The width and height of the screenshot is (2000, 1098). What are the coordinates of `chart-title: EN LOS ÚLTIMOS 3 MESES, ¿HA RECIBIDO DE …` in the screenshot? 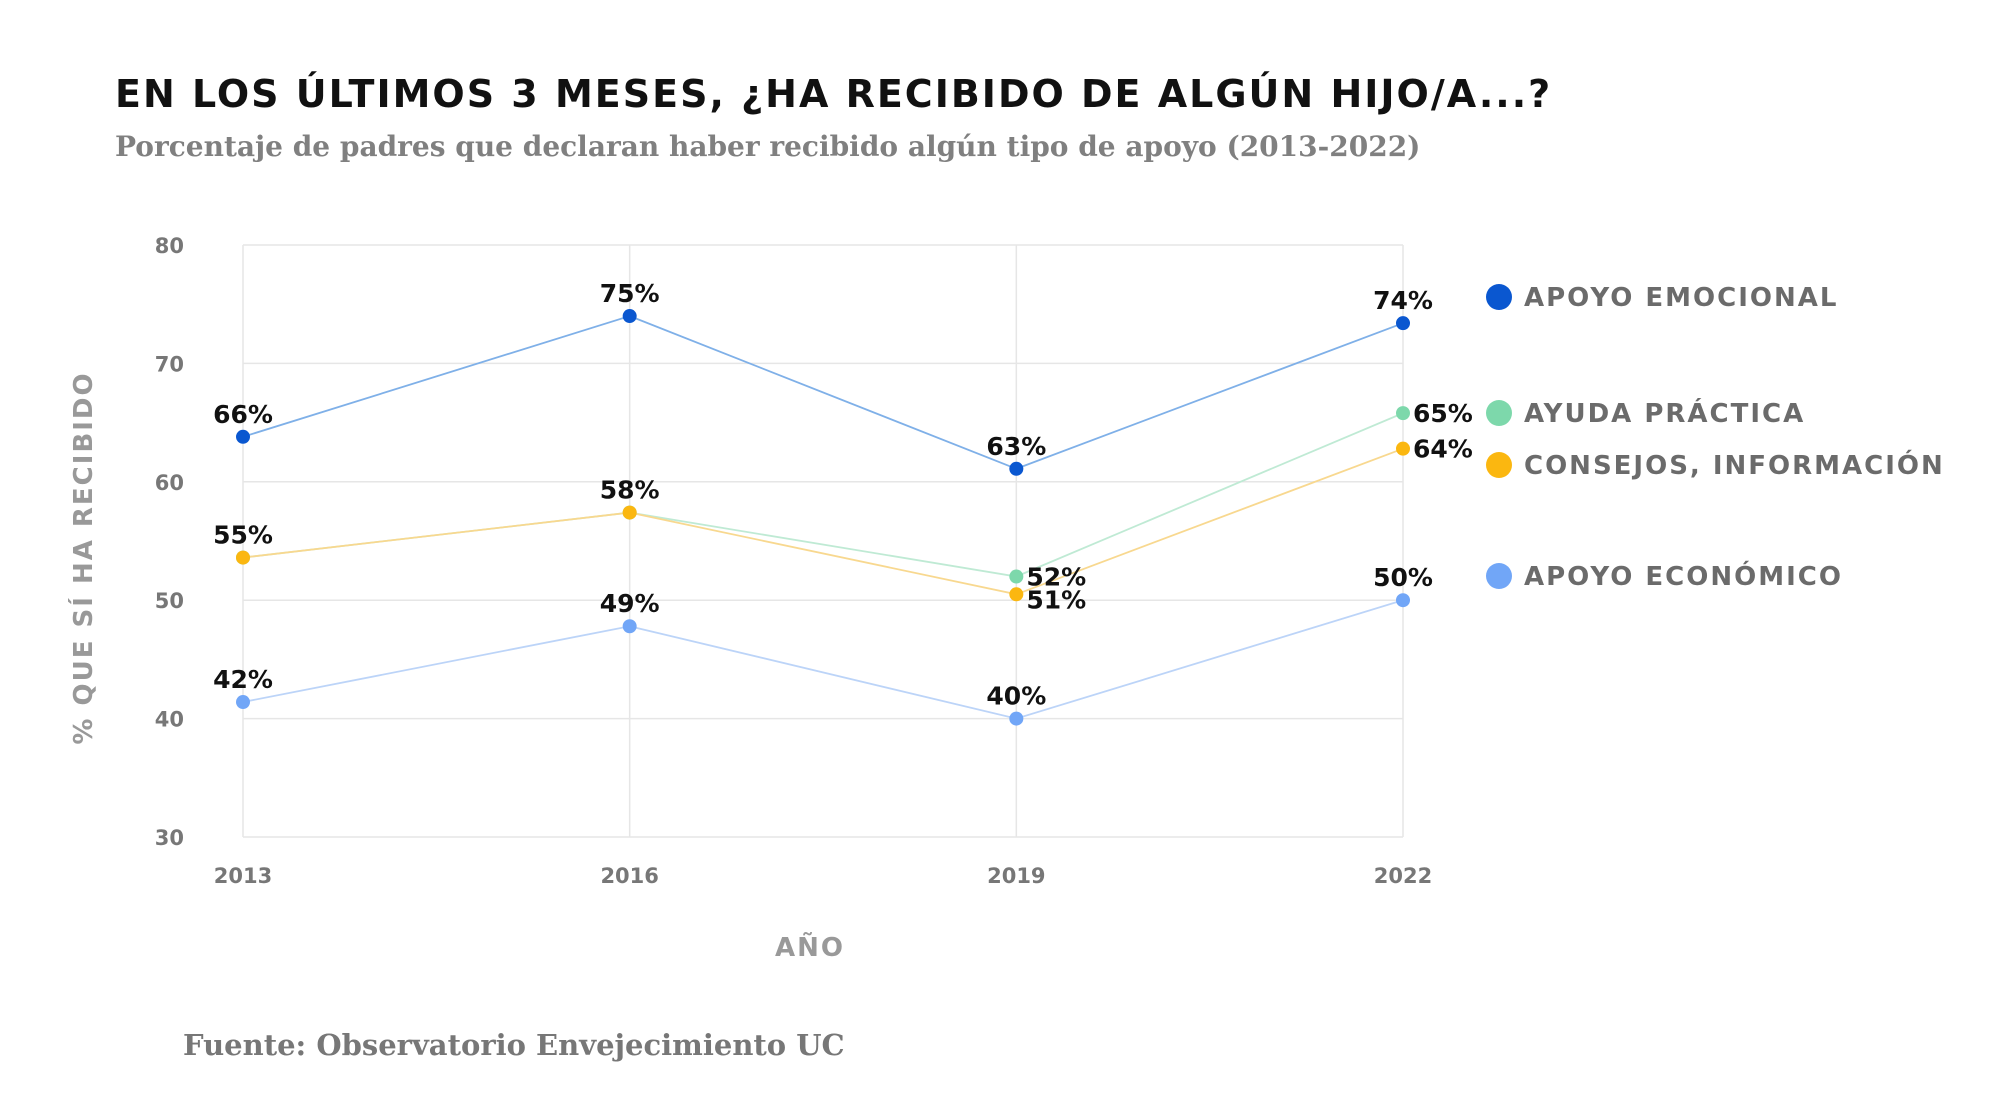 It's located at (834, 94).